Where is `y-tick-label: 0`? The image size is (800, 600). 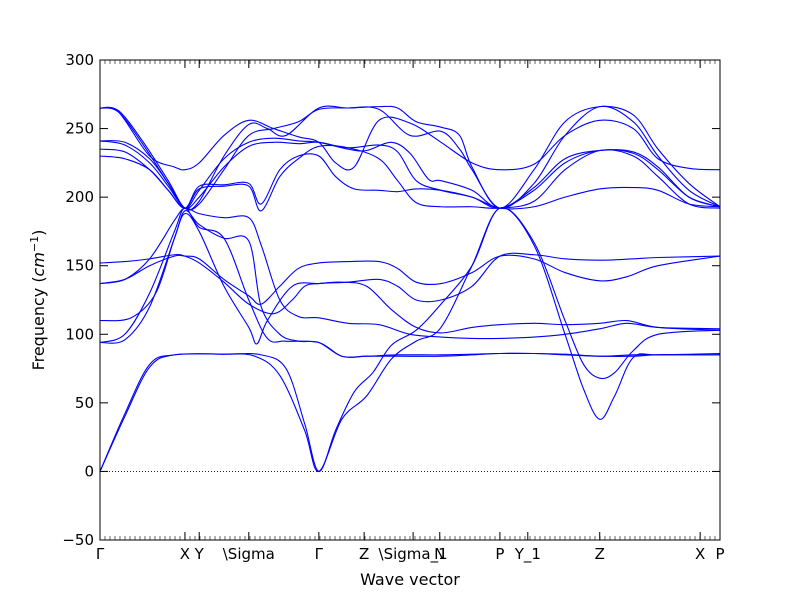 y-tick-label: 0 is located at coordinates (89, 471).